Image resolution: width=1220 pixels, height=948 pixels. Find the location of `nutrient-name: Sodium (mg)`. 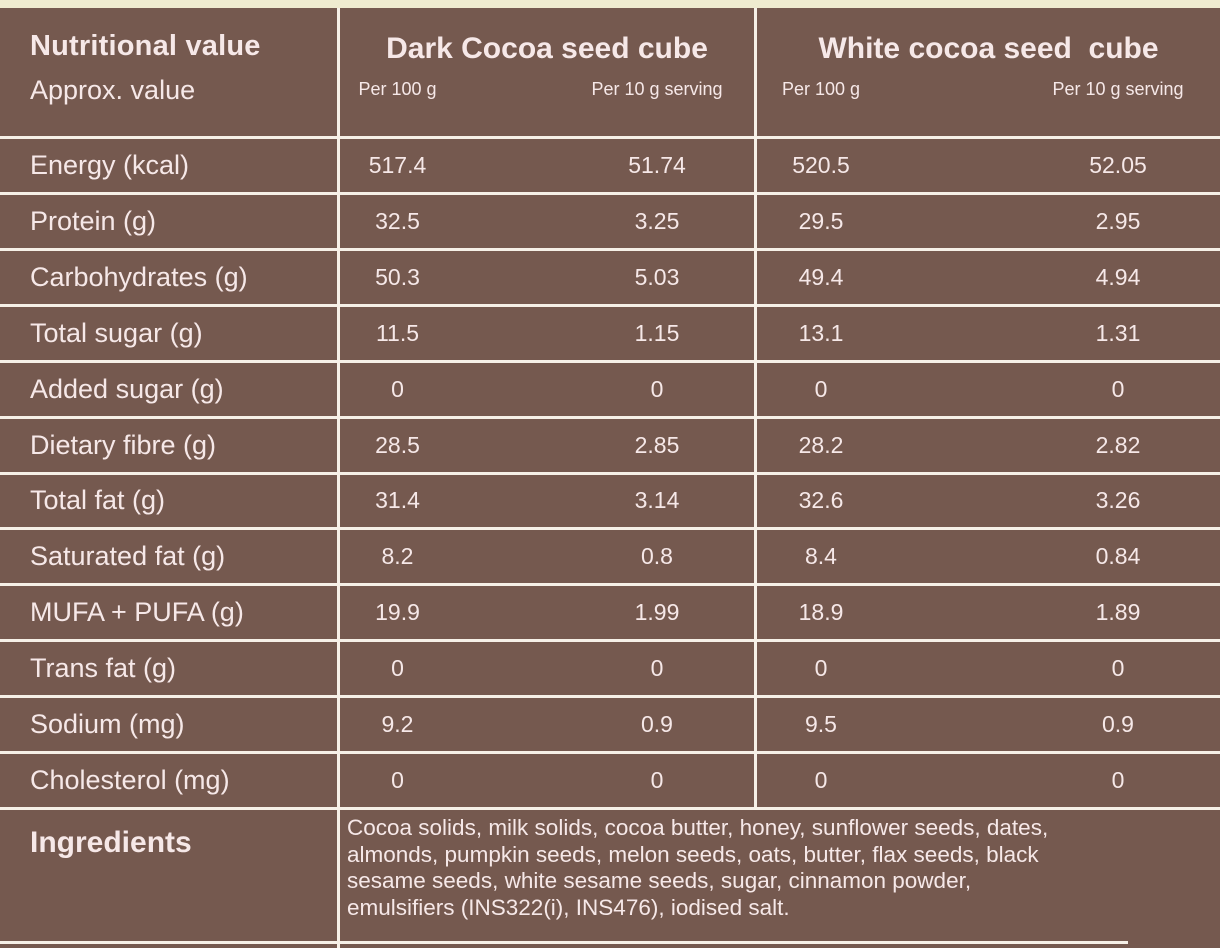

nutrient-name: Sodium (mg) is located at coordinates (107, 724).